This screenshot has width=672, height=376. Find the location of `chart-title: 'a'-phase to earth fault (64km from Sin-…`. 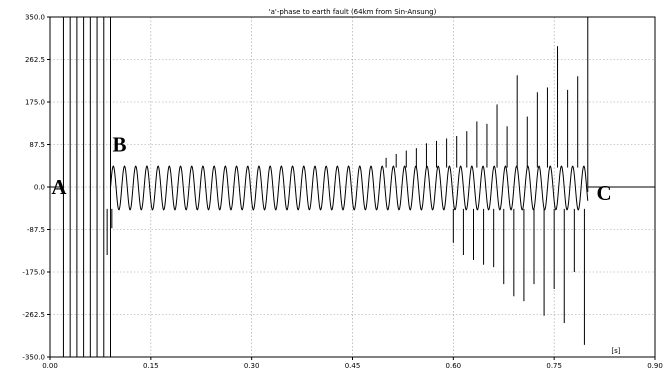

chart-title: 'a'-phase to earth fault (64km from Sin-… is located at coordinates (353, 12).